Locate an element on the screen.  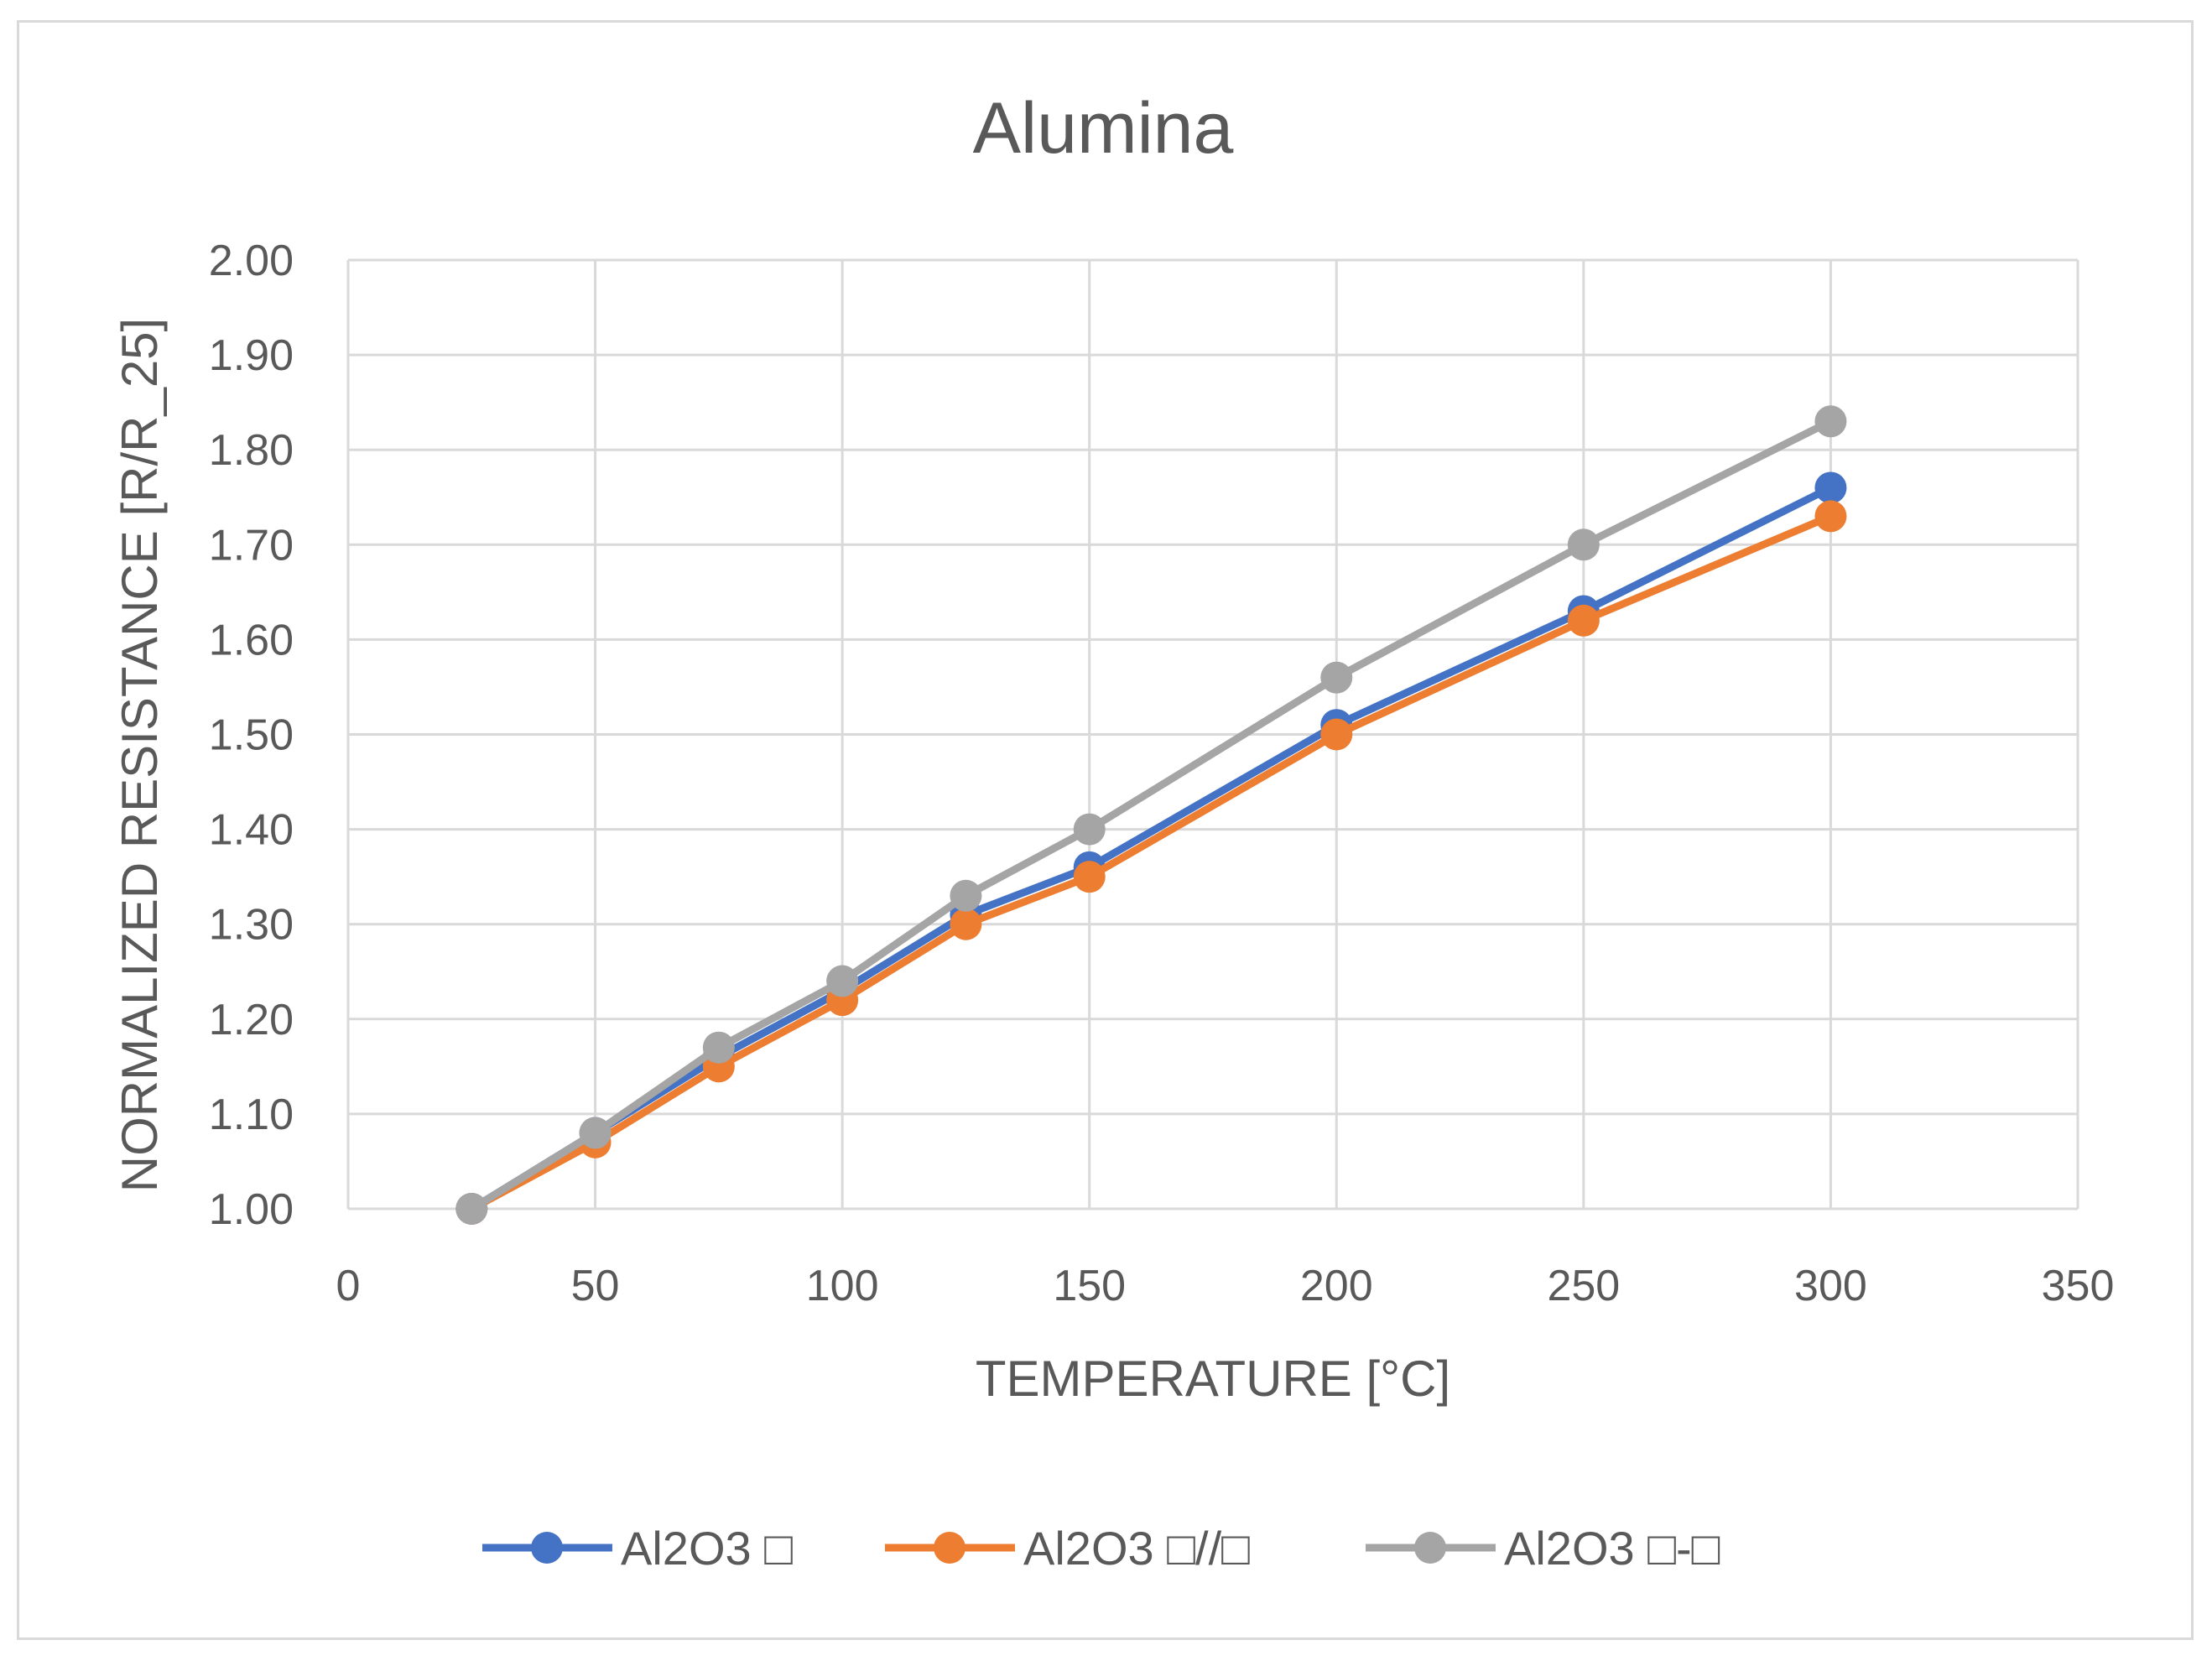
legend-item: Al2O3 □//□ is located at coordinates (1067, 1548).